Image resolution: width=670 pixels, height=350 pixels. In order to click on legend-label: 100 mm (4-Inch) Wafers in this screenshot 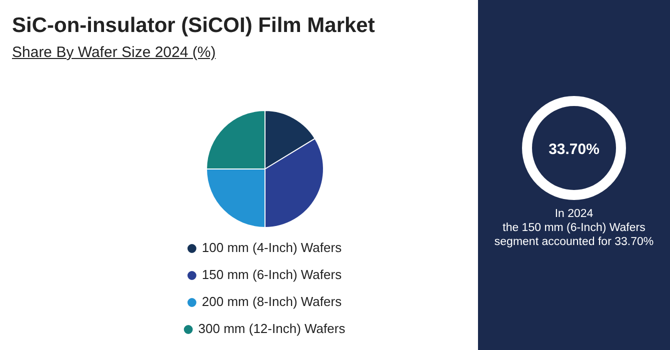, I will do `click(272, 248)`.